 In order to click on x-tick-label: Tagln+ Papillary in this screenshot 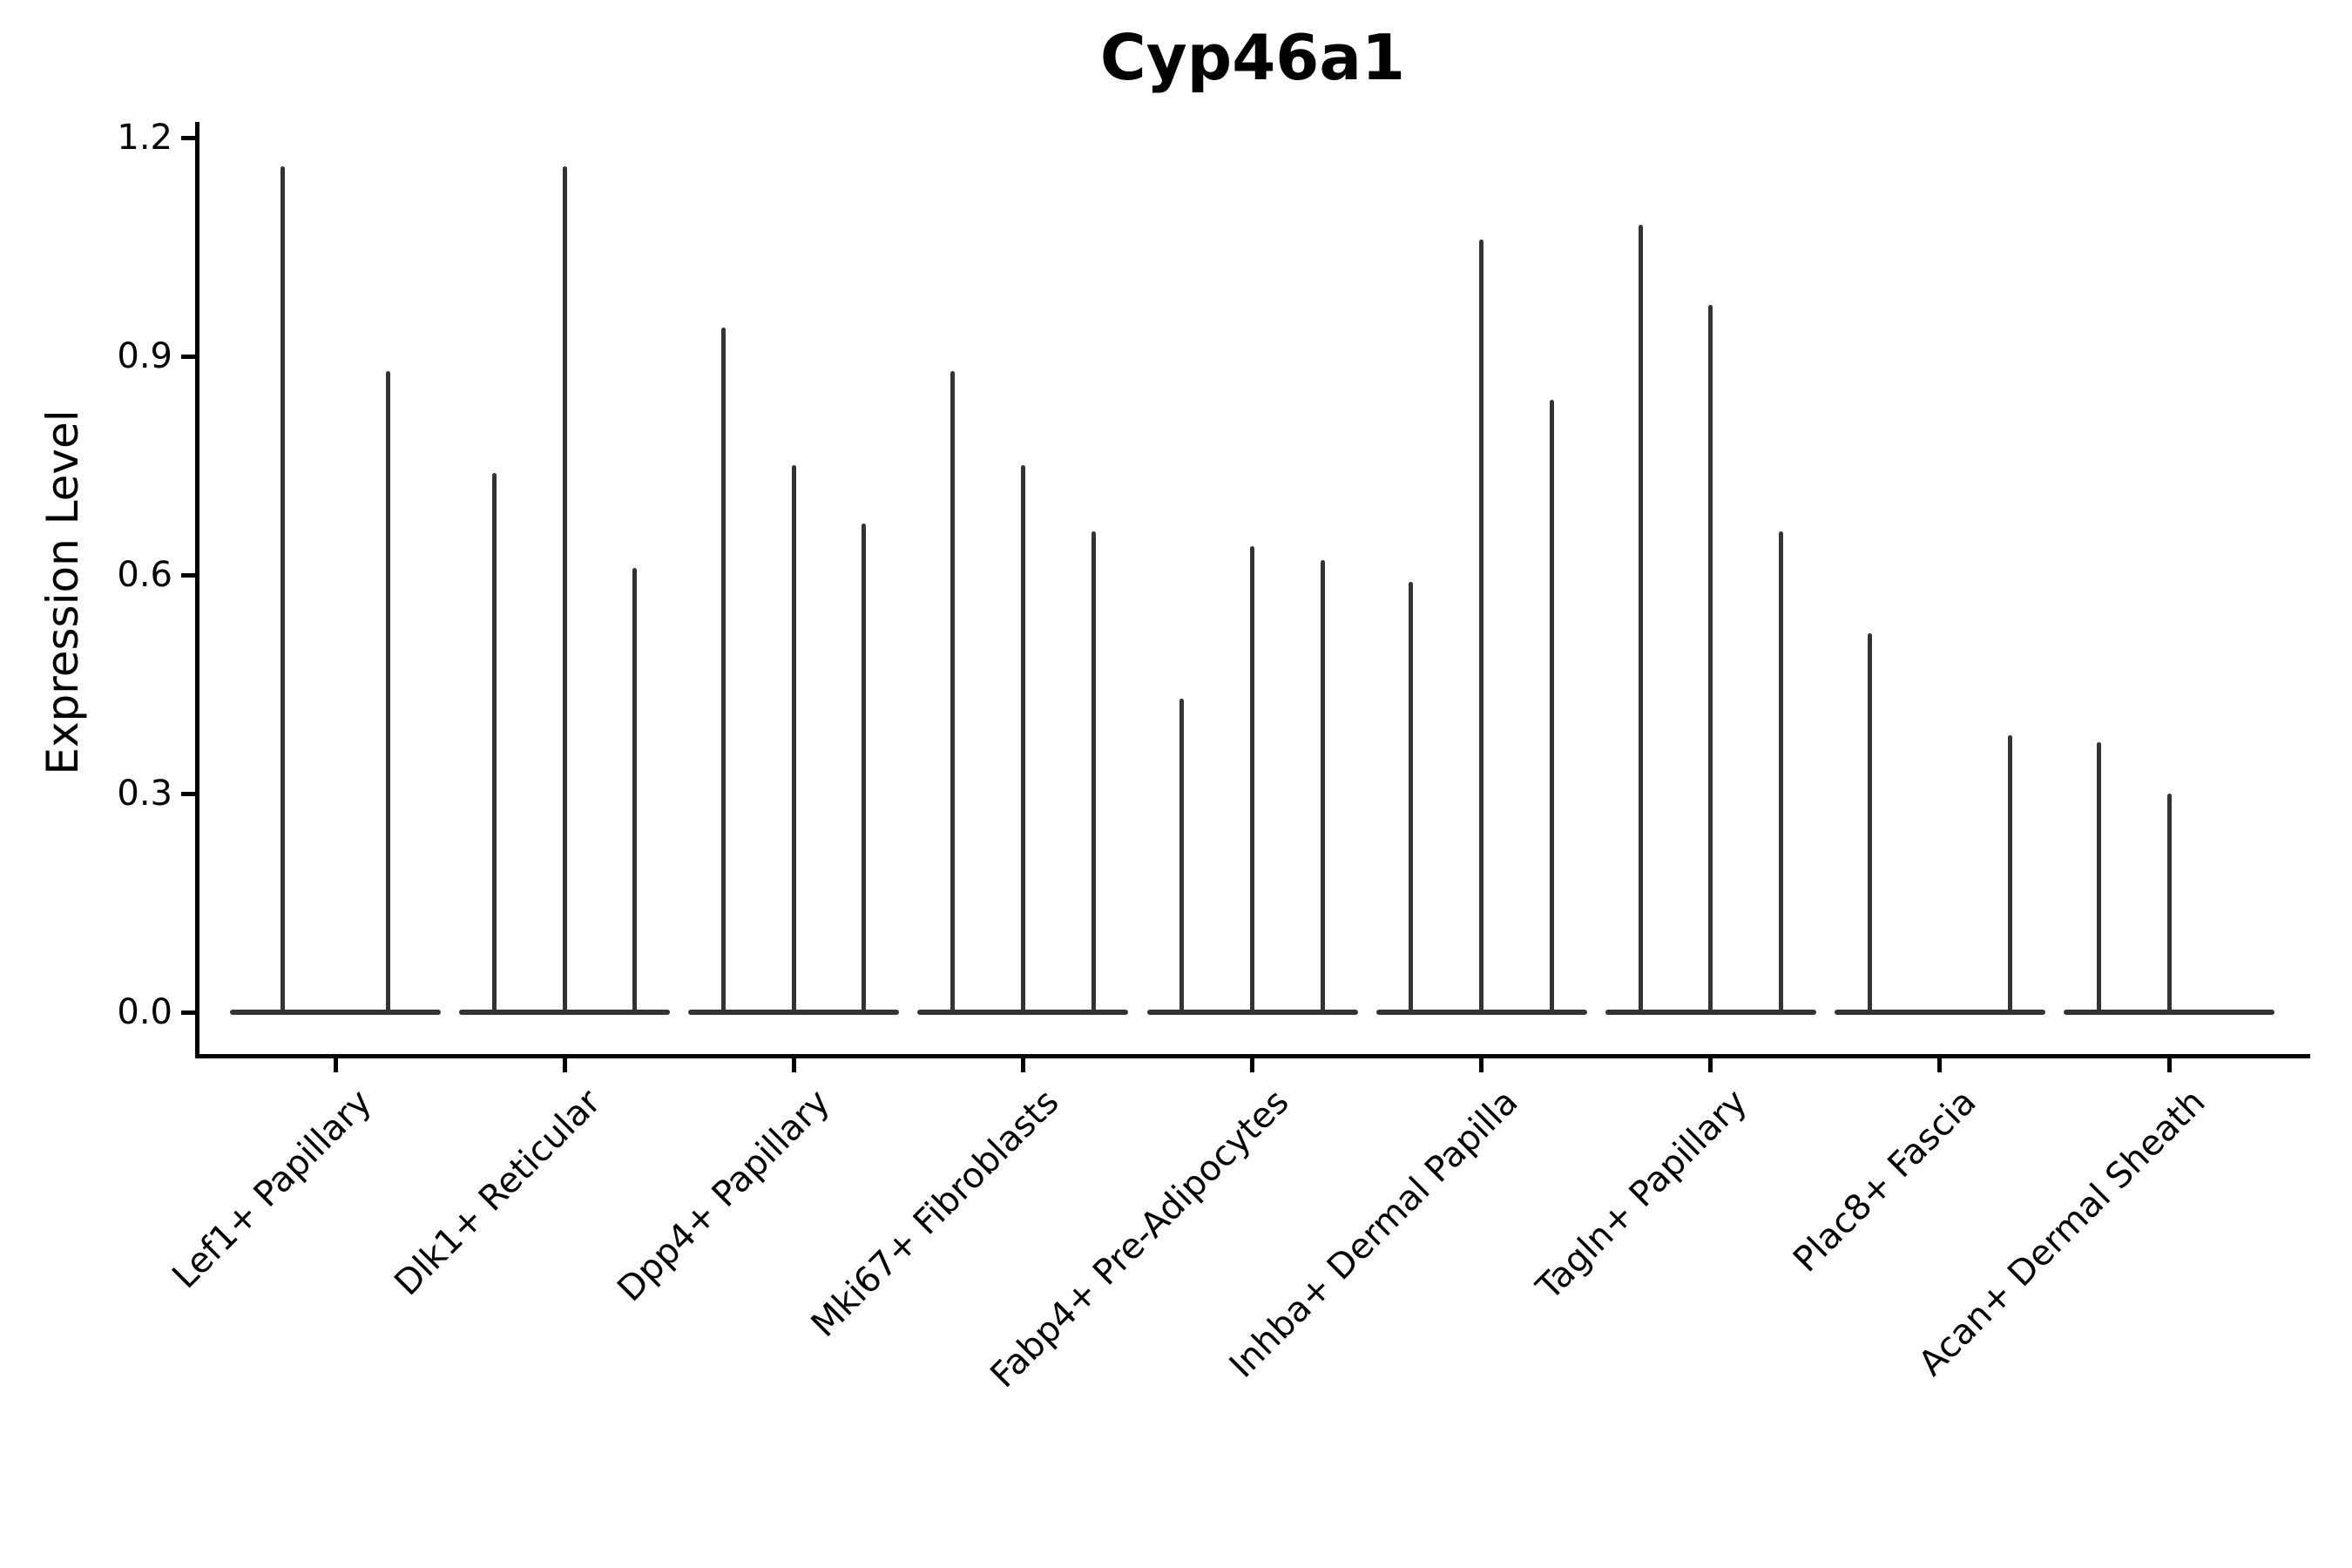, I will do `click(1642, 1195)`.